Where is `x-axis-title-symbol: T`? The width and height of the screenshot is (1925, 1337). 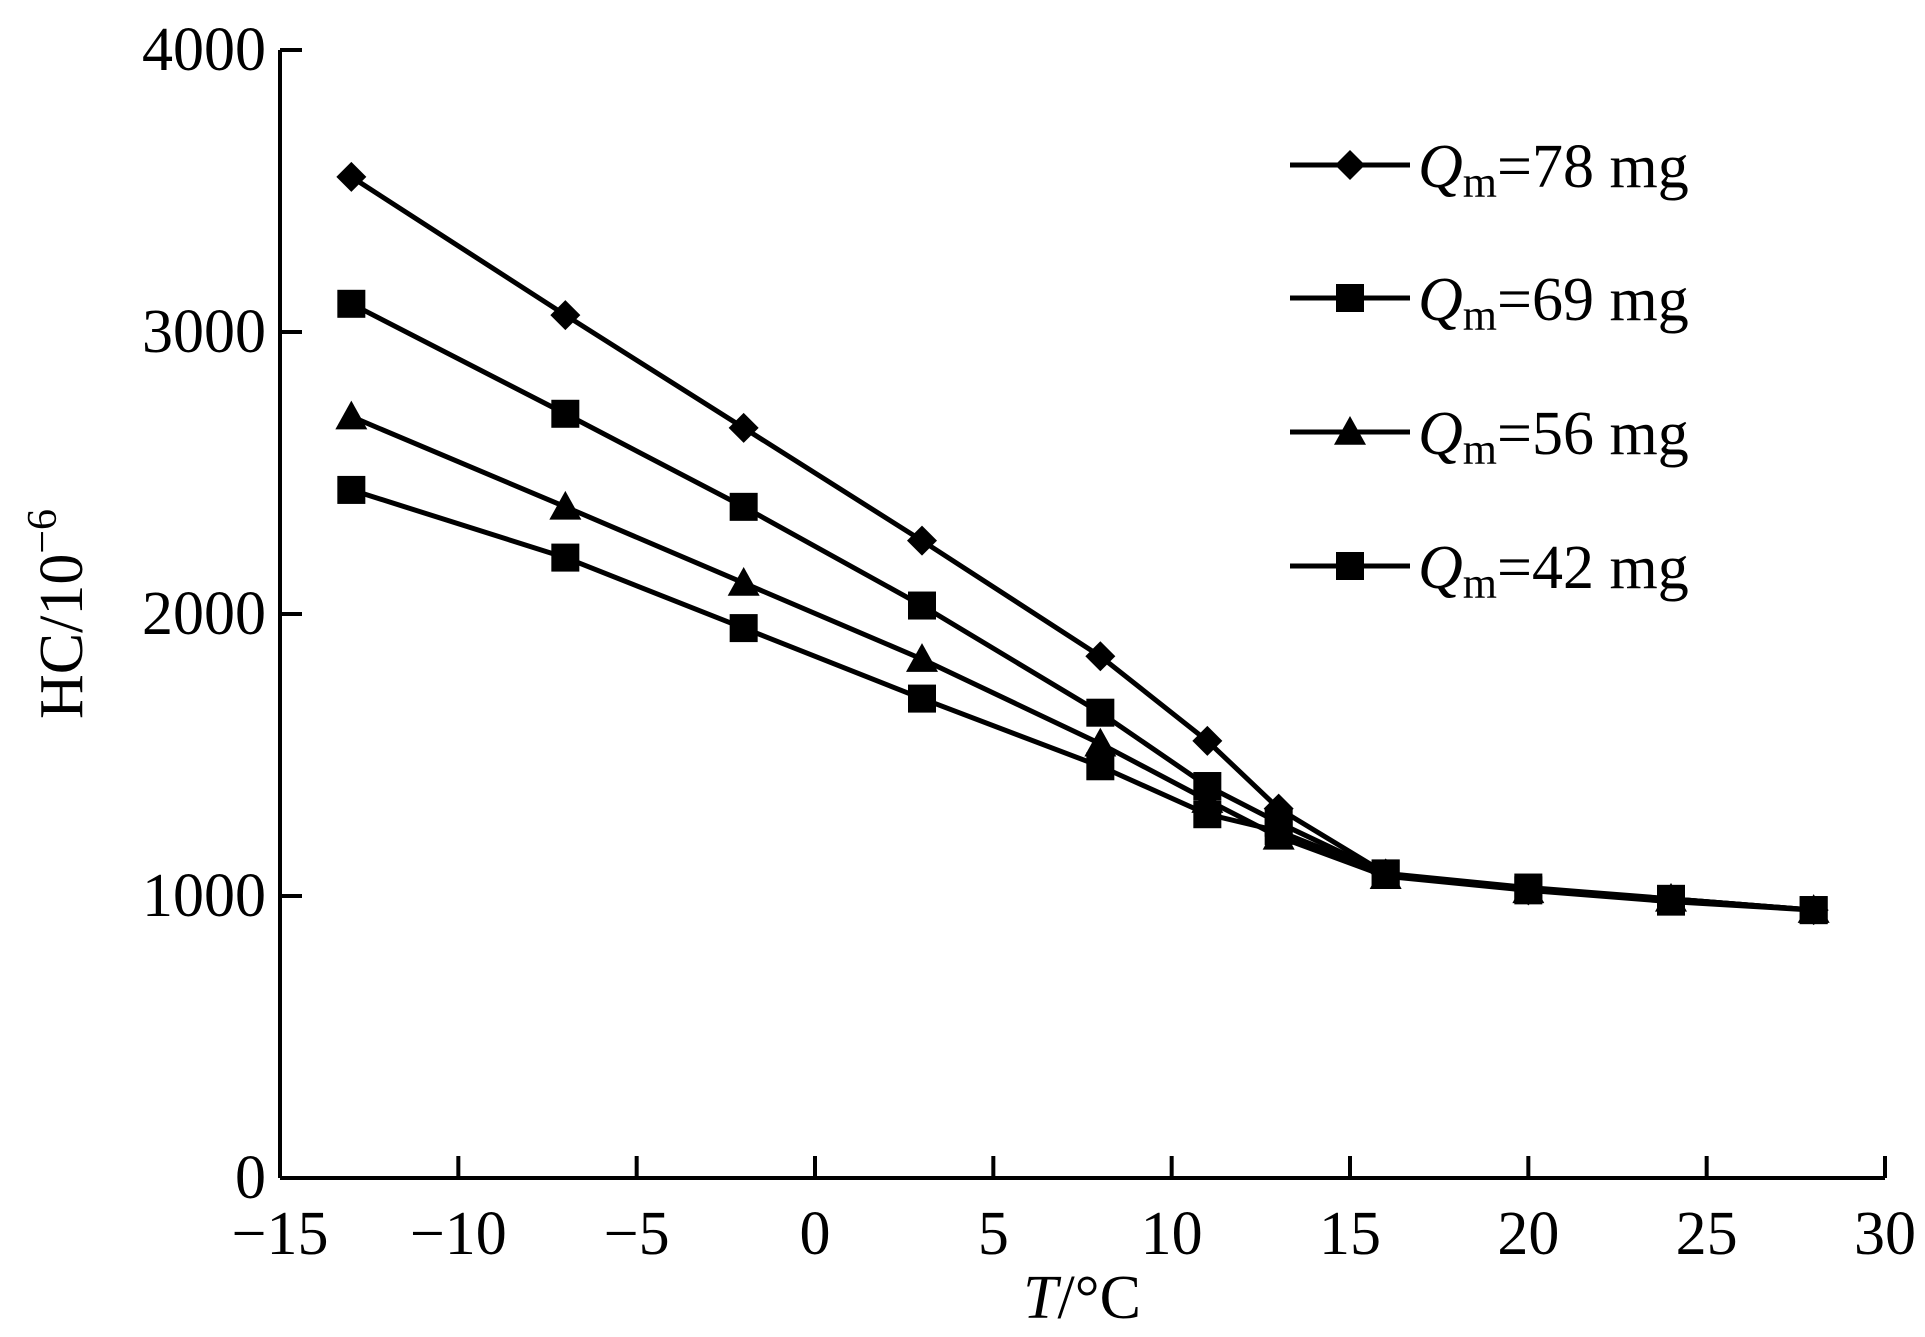 x-axis-title-symbol: T is located at coordinates (1042, 1298).